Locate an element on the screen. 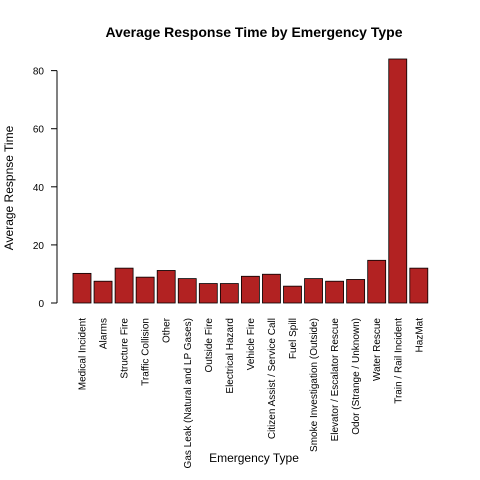 The image size is (480, 480). x-axis-label: Emergency Type is located at coordinates (254, 458).